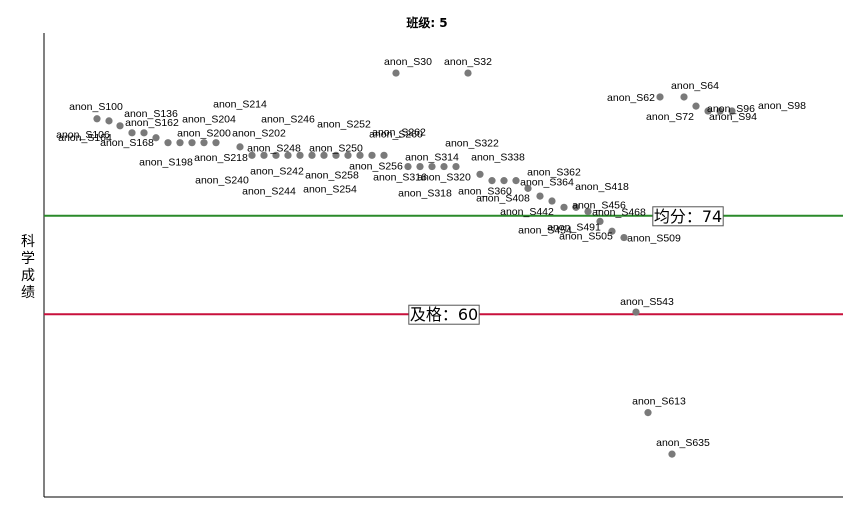  I want to click on data-label-anon_S204: anon_S204, so click(209, 120).